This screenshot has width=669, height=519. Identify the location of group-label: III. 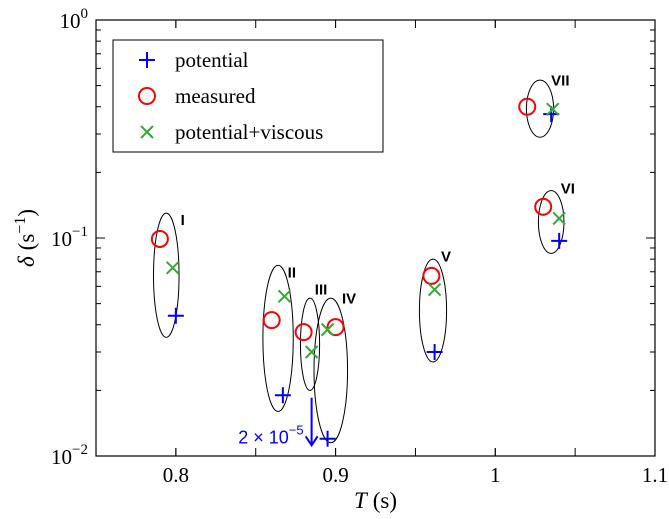
(321, 290).